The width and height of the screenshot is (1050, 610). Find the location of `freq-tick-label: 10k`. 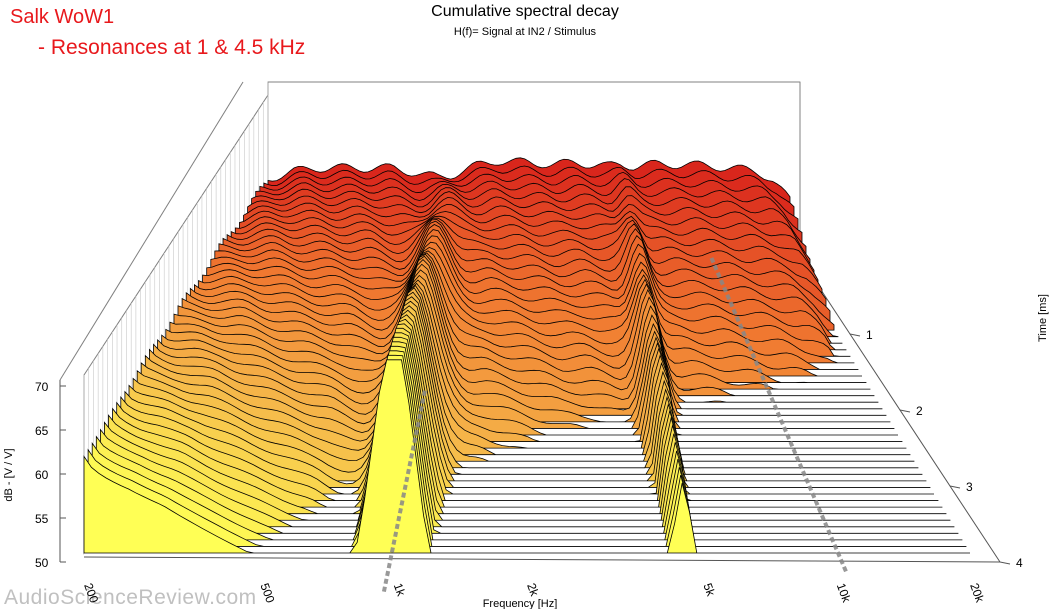

freq-tick-label: 10k is located at coordinates (844, 593).